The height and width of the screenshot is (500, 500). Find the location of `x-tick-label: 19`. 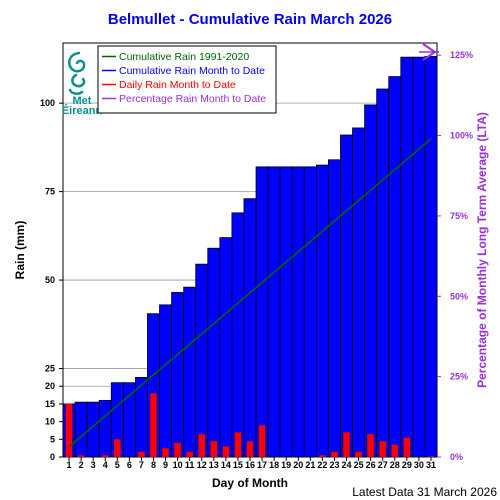

x-tick-label: 19 is located at coordinates (286, 465).